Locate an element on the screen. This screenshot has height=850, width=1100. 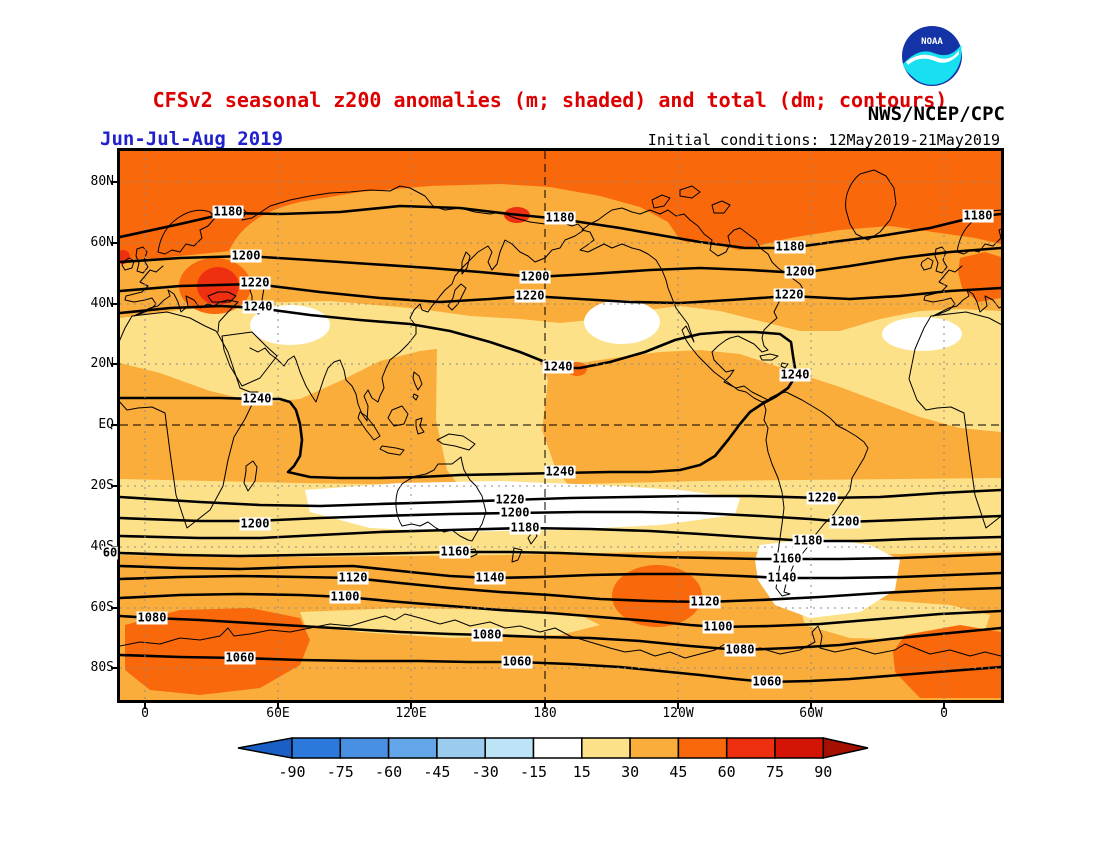
contour-1120-south is located at coordinates (560, 589).